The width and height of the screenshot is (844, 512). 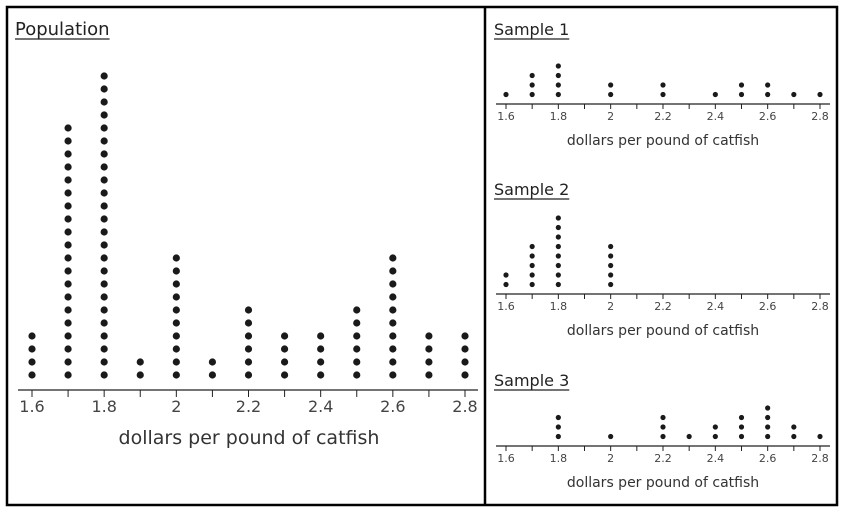 I want to click on chart-title: Population, so click(x=62, y=29).